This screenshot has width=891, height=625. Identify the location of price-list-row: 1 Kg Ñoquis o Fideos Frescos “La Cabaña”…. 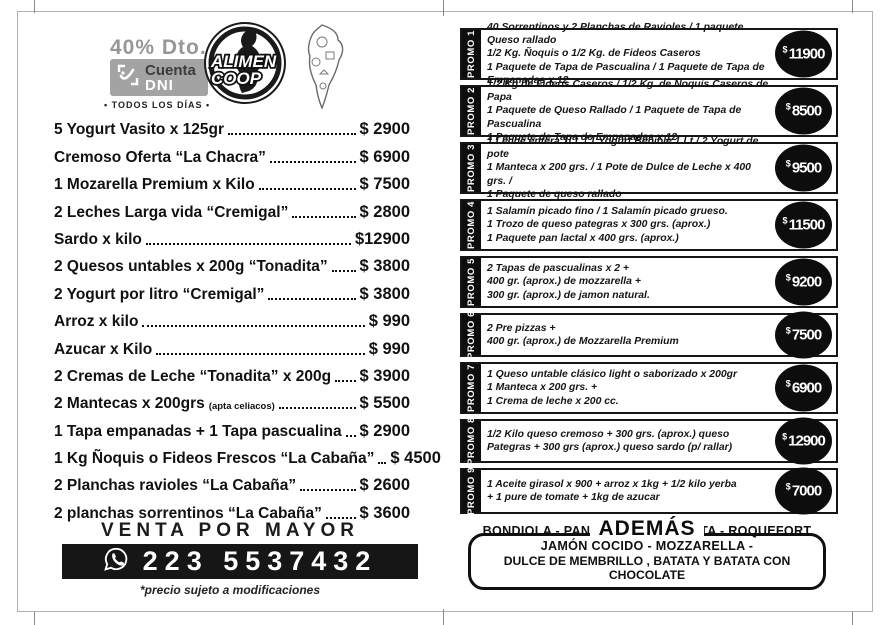
(247, 454).